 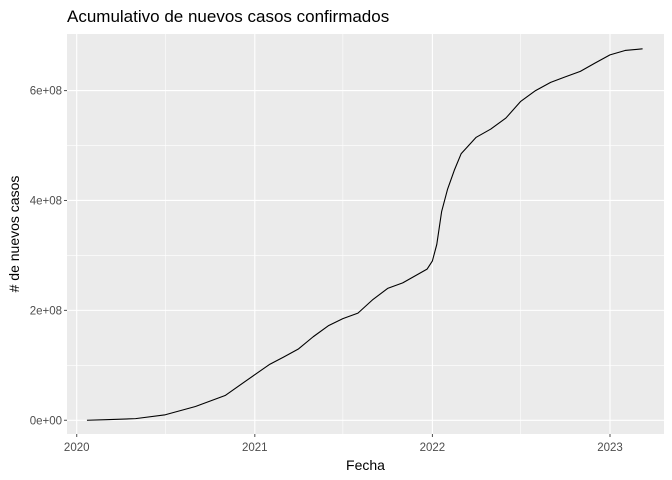 I want to click on y-tick-label: 0e+00, so click(x=46, y=421).